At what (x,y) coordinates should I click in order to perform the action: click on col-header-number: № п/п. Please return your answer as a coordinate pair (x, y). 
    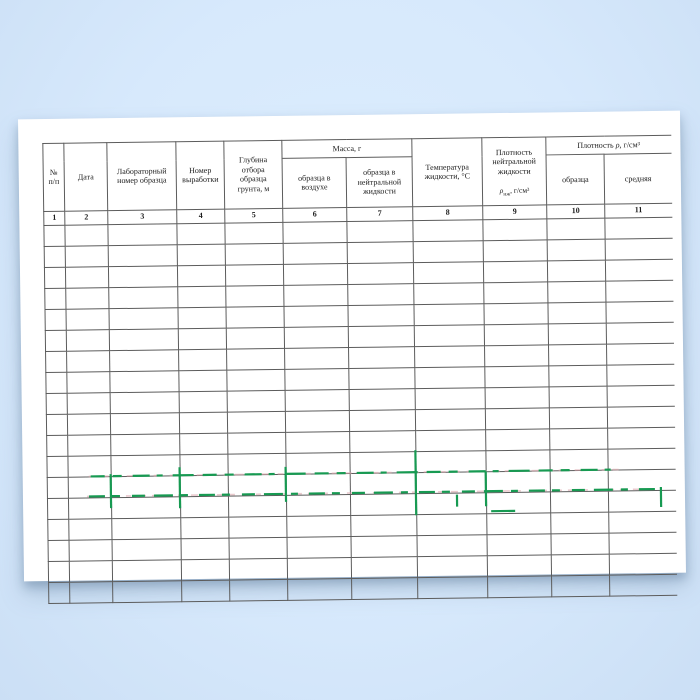
    Looking at the image, I should click on (53, 177).